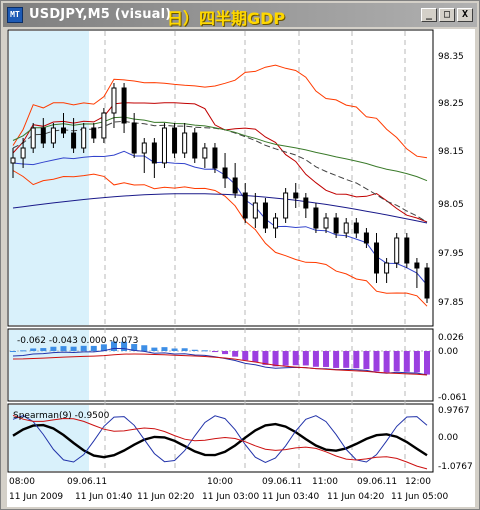 This screenshot has width=480, height=510. What do you see at coordinates (103, 497) in the screenshot?
I see `time-label-bottom: 11 Jun 01:40` at bounding box center [103, 497].